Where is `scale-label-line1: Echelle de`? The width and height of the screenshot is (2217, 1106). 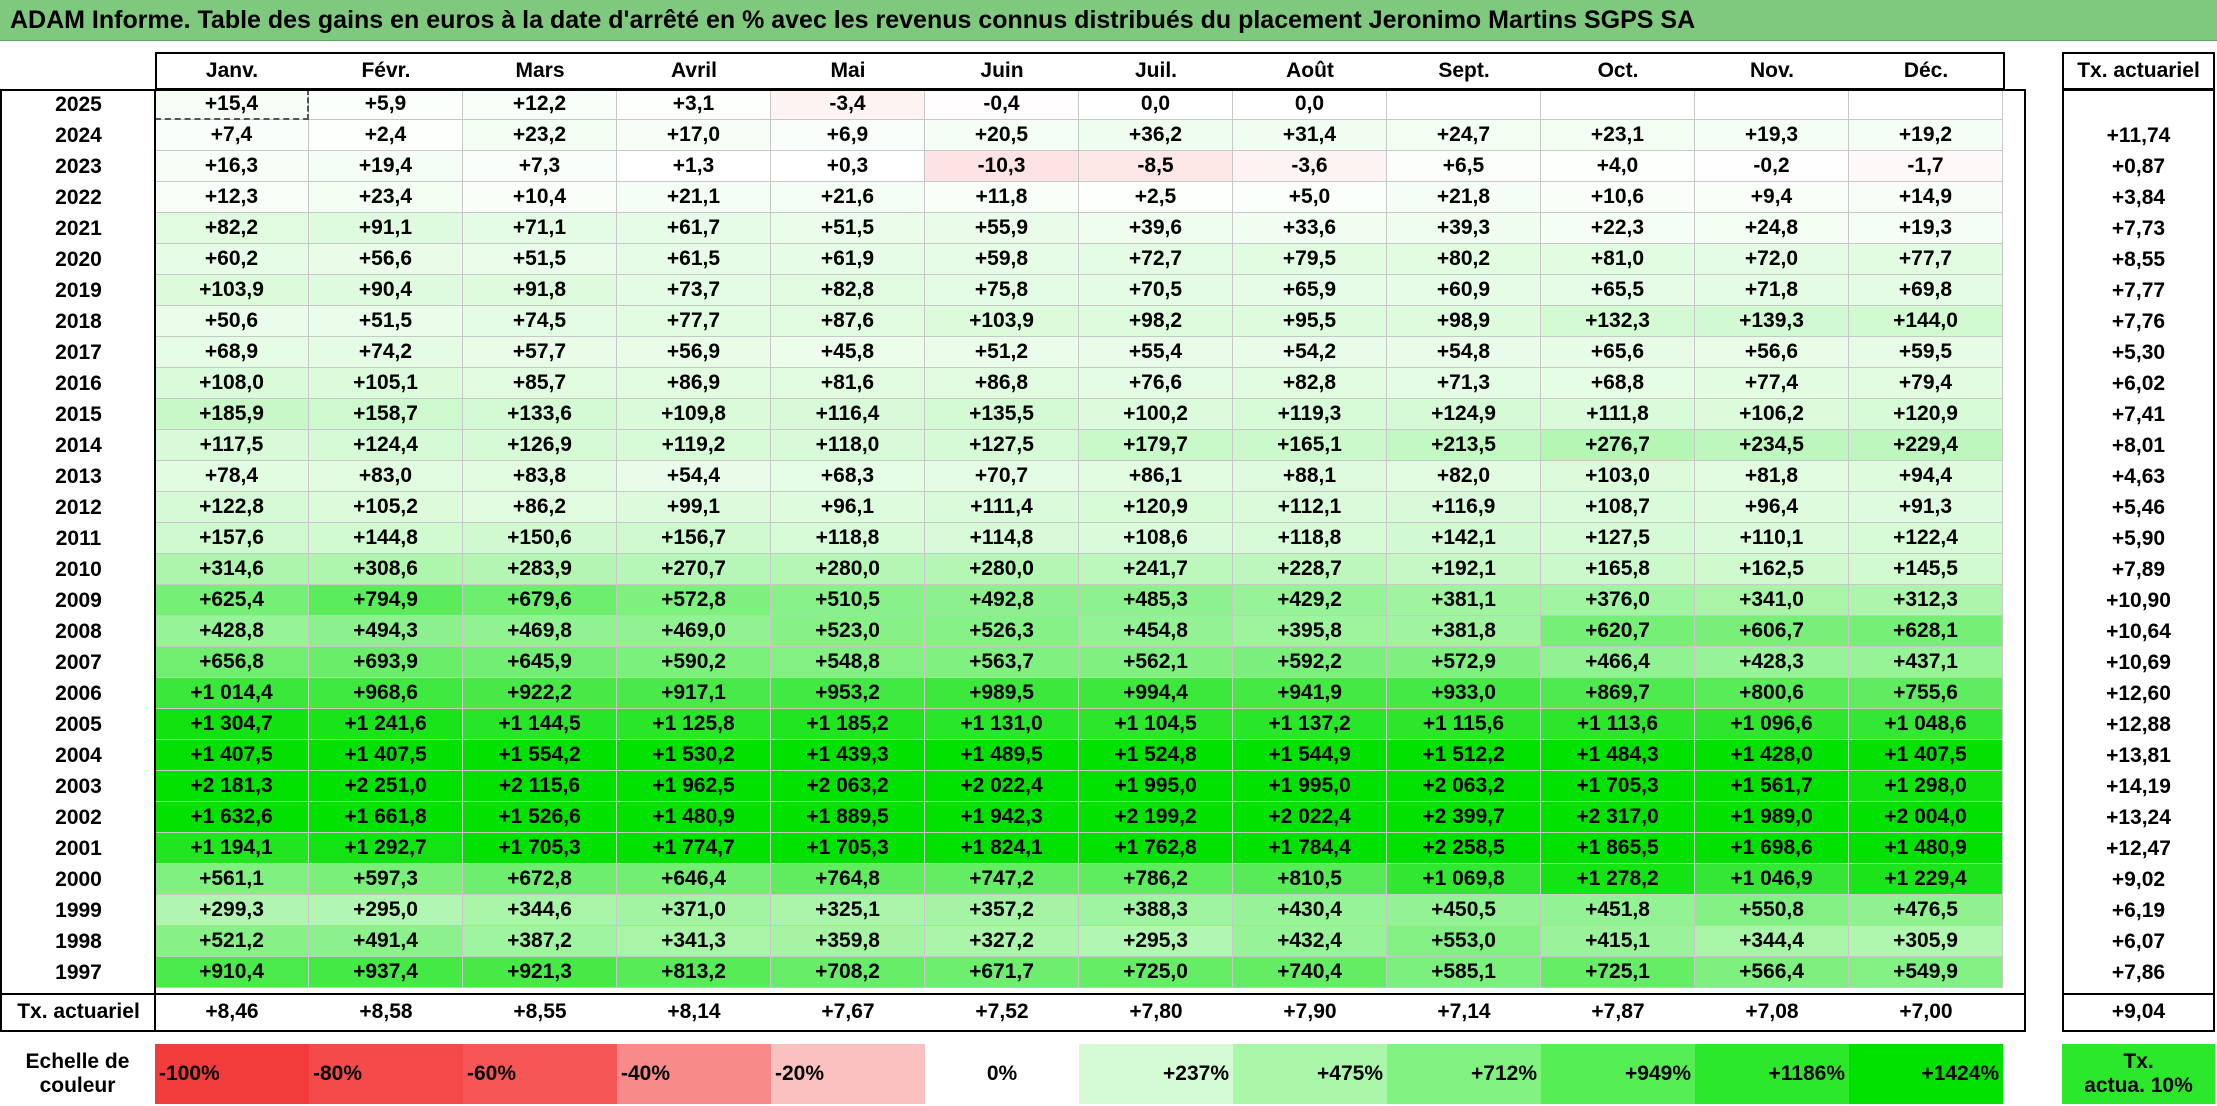
scale-label-line1: Echelle de is located at coordinates (77, 1061).